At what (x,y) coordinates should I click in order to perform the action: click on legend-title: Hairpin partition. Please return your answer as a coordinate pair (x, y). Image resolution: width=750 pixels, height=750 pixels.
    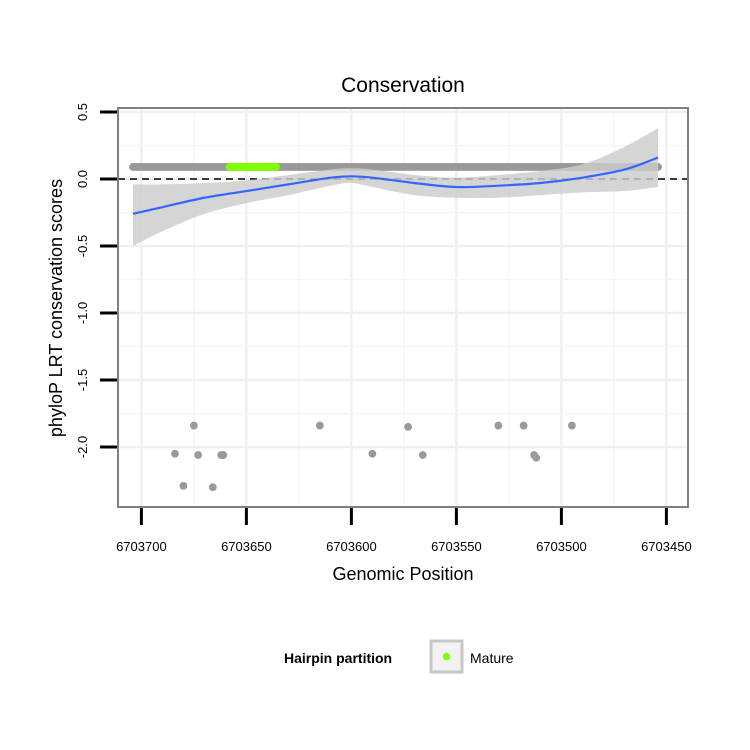
    Looking at the image, I should click on (338, 658).